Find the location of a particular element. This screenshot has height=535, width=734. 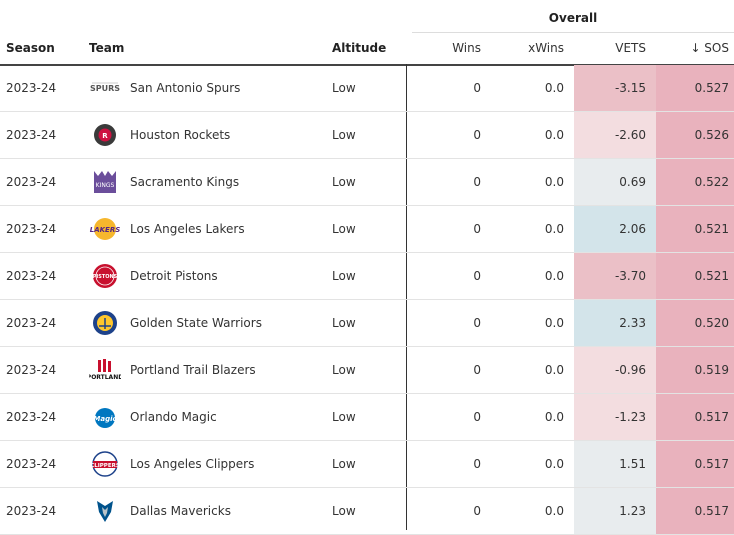

svg-text: SPURS is located at coordinates (105, 88).